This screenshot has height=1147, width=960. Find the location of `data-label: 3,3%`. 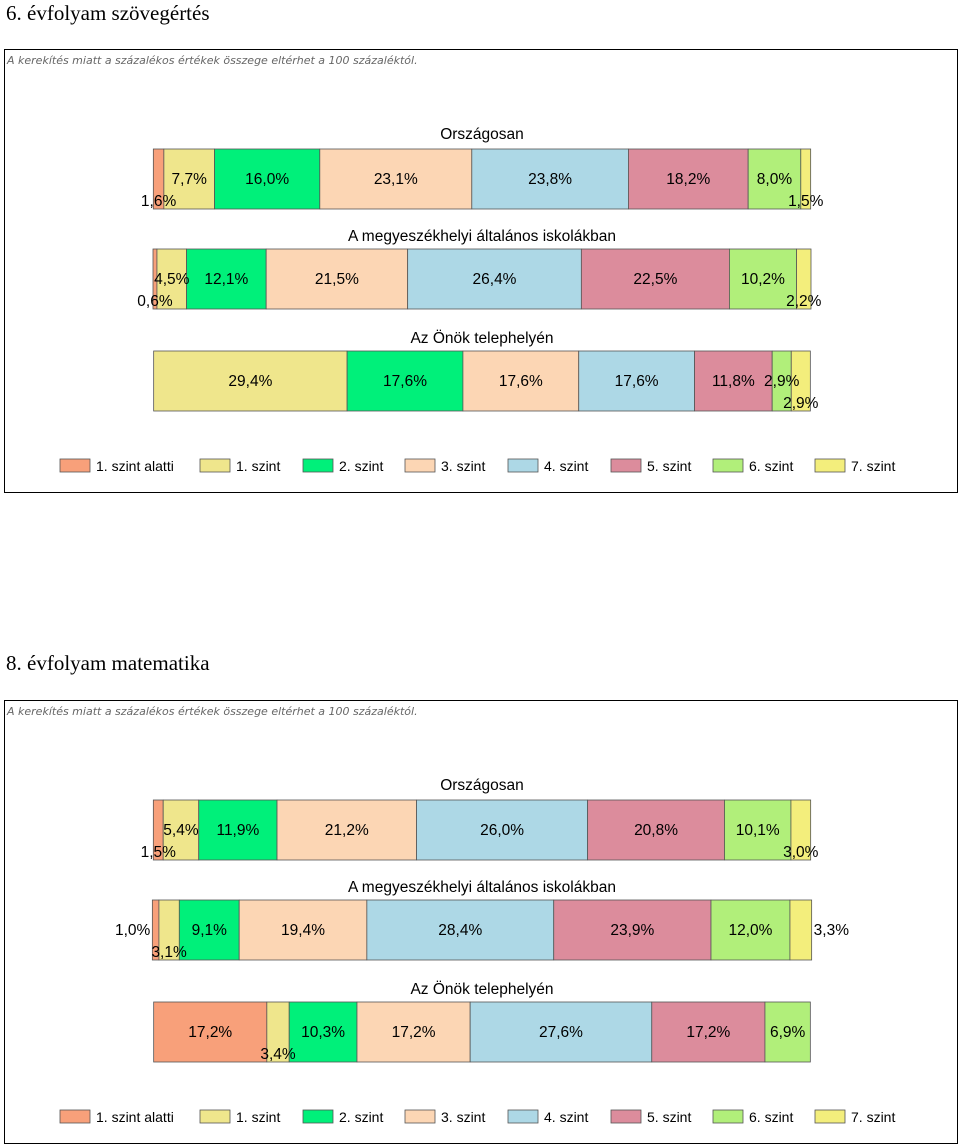

data-label: 3,3% is located at coordinates (832, 930).